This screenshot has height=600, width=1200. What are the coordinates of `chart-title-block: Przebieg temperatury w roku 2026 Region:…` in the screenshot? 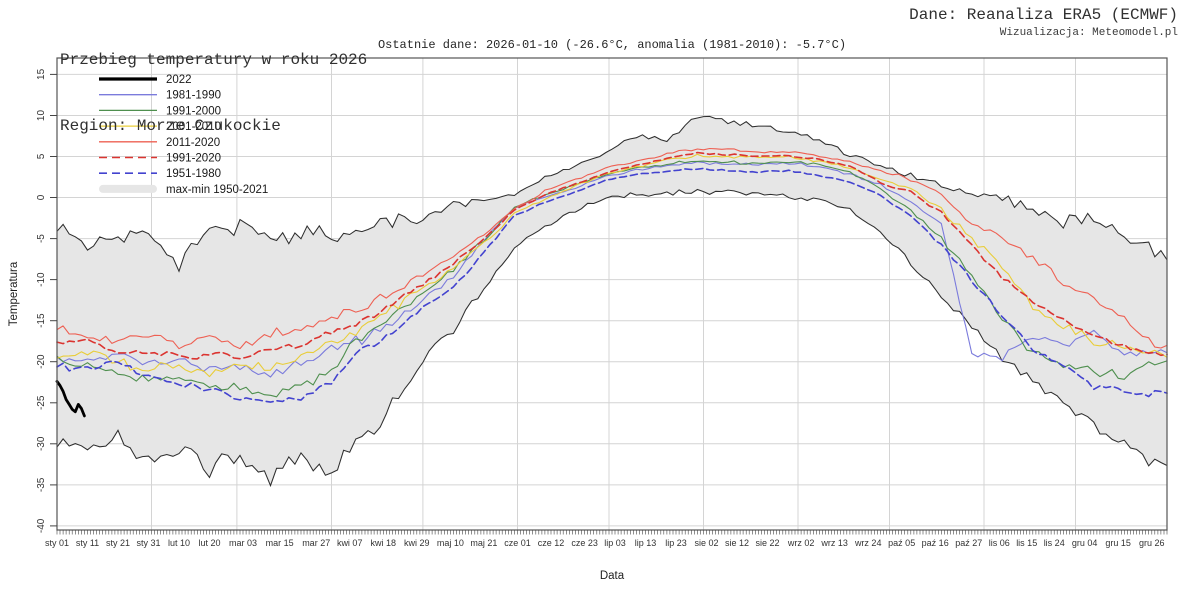 It's located at (213, 93).